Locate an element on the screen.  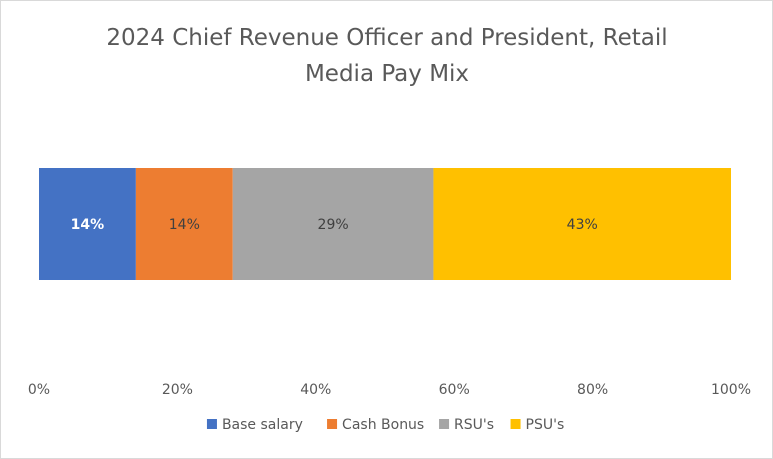
data-label-cash-bonus: 14% is located at coordinates (184, 225).